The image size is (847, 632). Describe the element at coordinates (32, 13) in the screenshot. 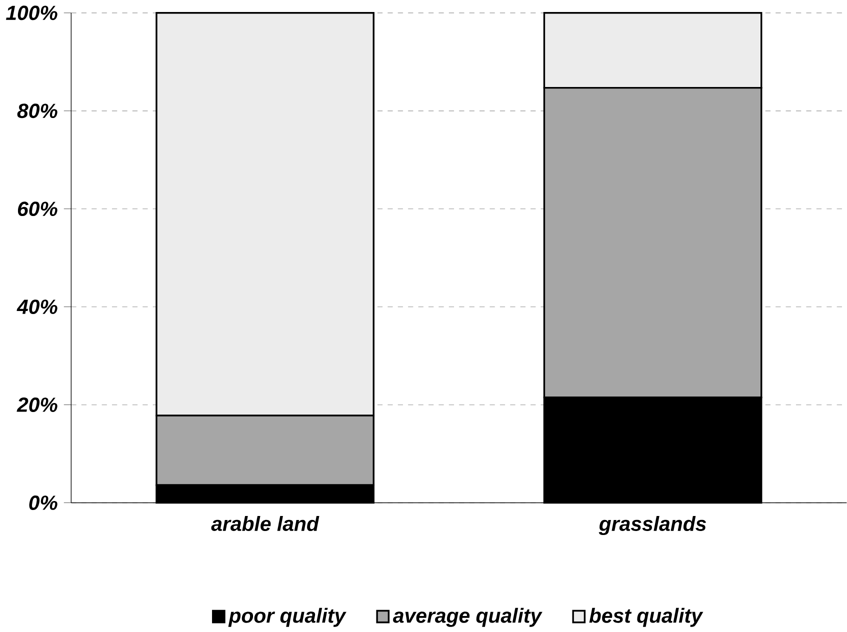

I see `y-tick-label: 100%` at that location.